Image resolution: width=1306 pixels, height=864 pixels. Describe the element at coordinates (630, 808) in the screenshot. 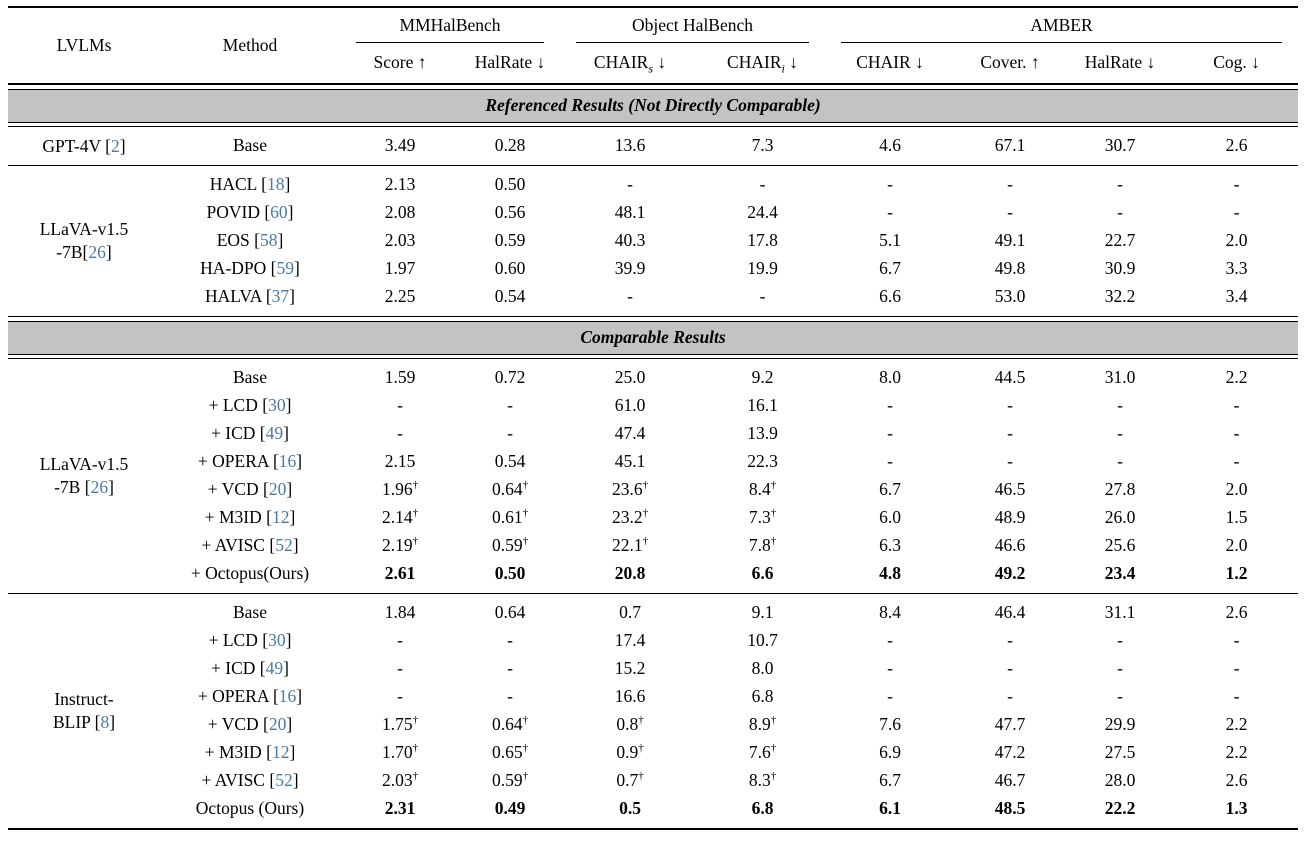

I see `value-cell: 0.5` at that location.